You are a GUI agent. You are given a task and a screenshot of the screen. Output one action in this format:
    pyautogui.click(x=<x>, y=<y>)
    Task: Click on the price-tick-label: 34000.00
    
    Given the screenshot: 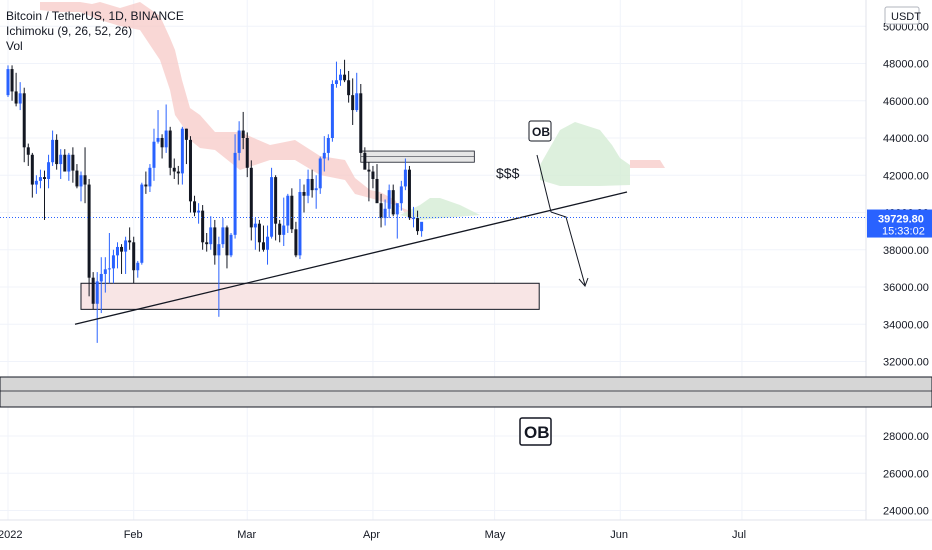 What is the action you would take?
    pyautogui.click(x=906, y=325)
    